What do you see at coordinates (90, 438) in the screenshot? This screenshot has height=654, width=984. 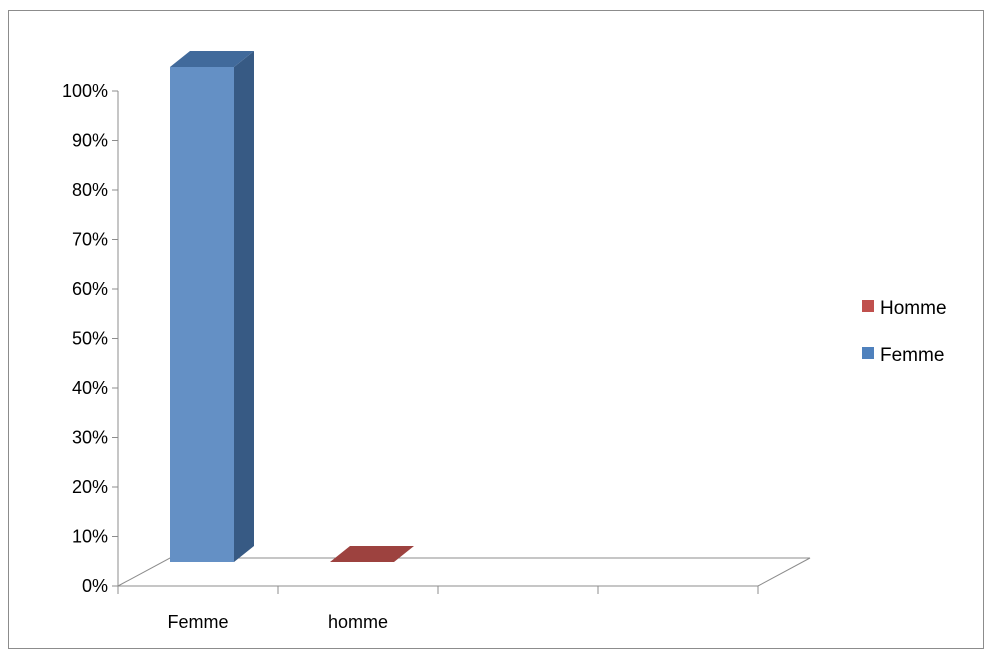 I see `y-tick-label: 30%` at bounding box center [90, 438].